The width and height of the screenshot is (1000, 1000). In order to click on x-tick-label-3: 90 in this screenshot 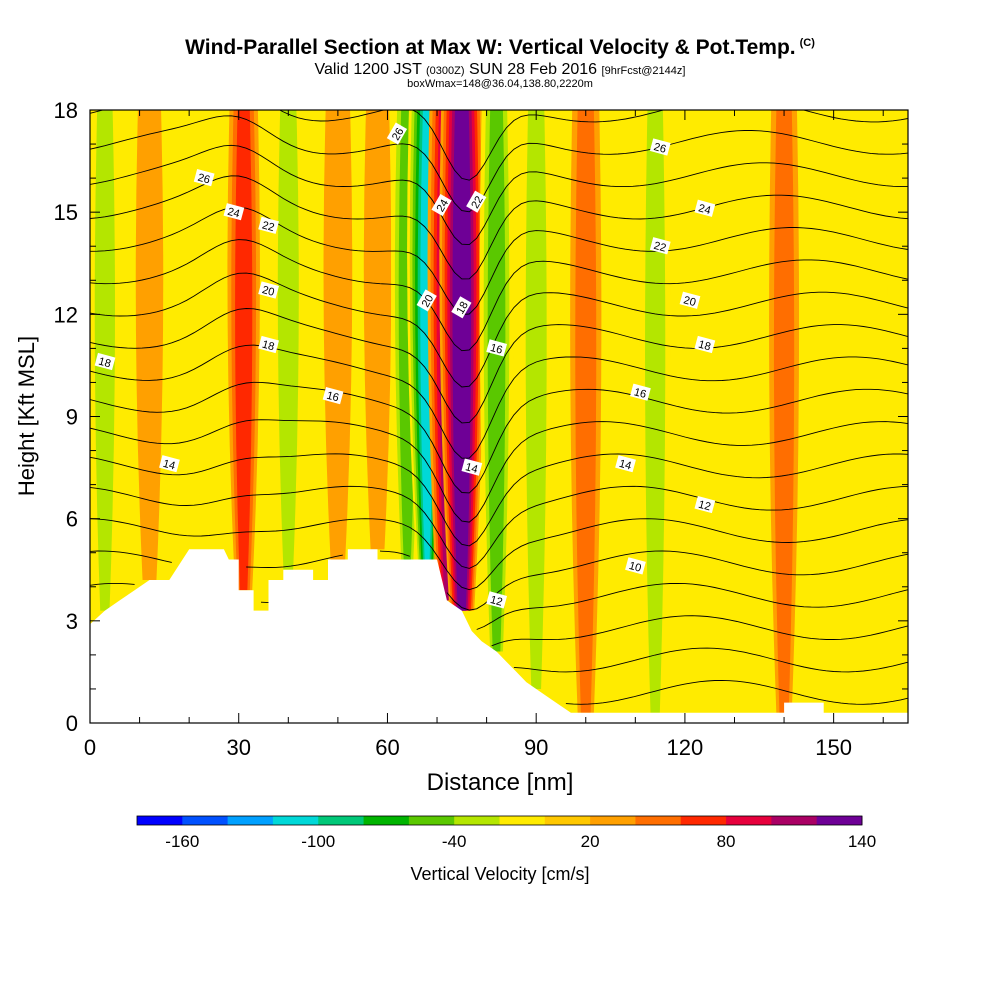, I will do `click(536, 747)`.